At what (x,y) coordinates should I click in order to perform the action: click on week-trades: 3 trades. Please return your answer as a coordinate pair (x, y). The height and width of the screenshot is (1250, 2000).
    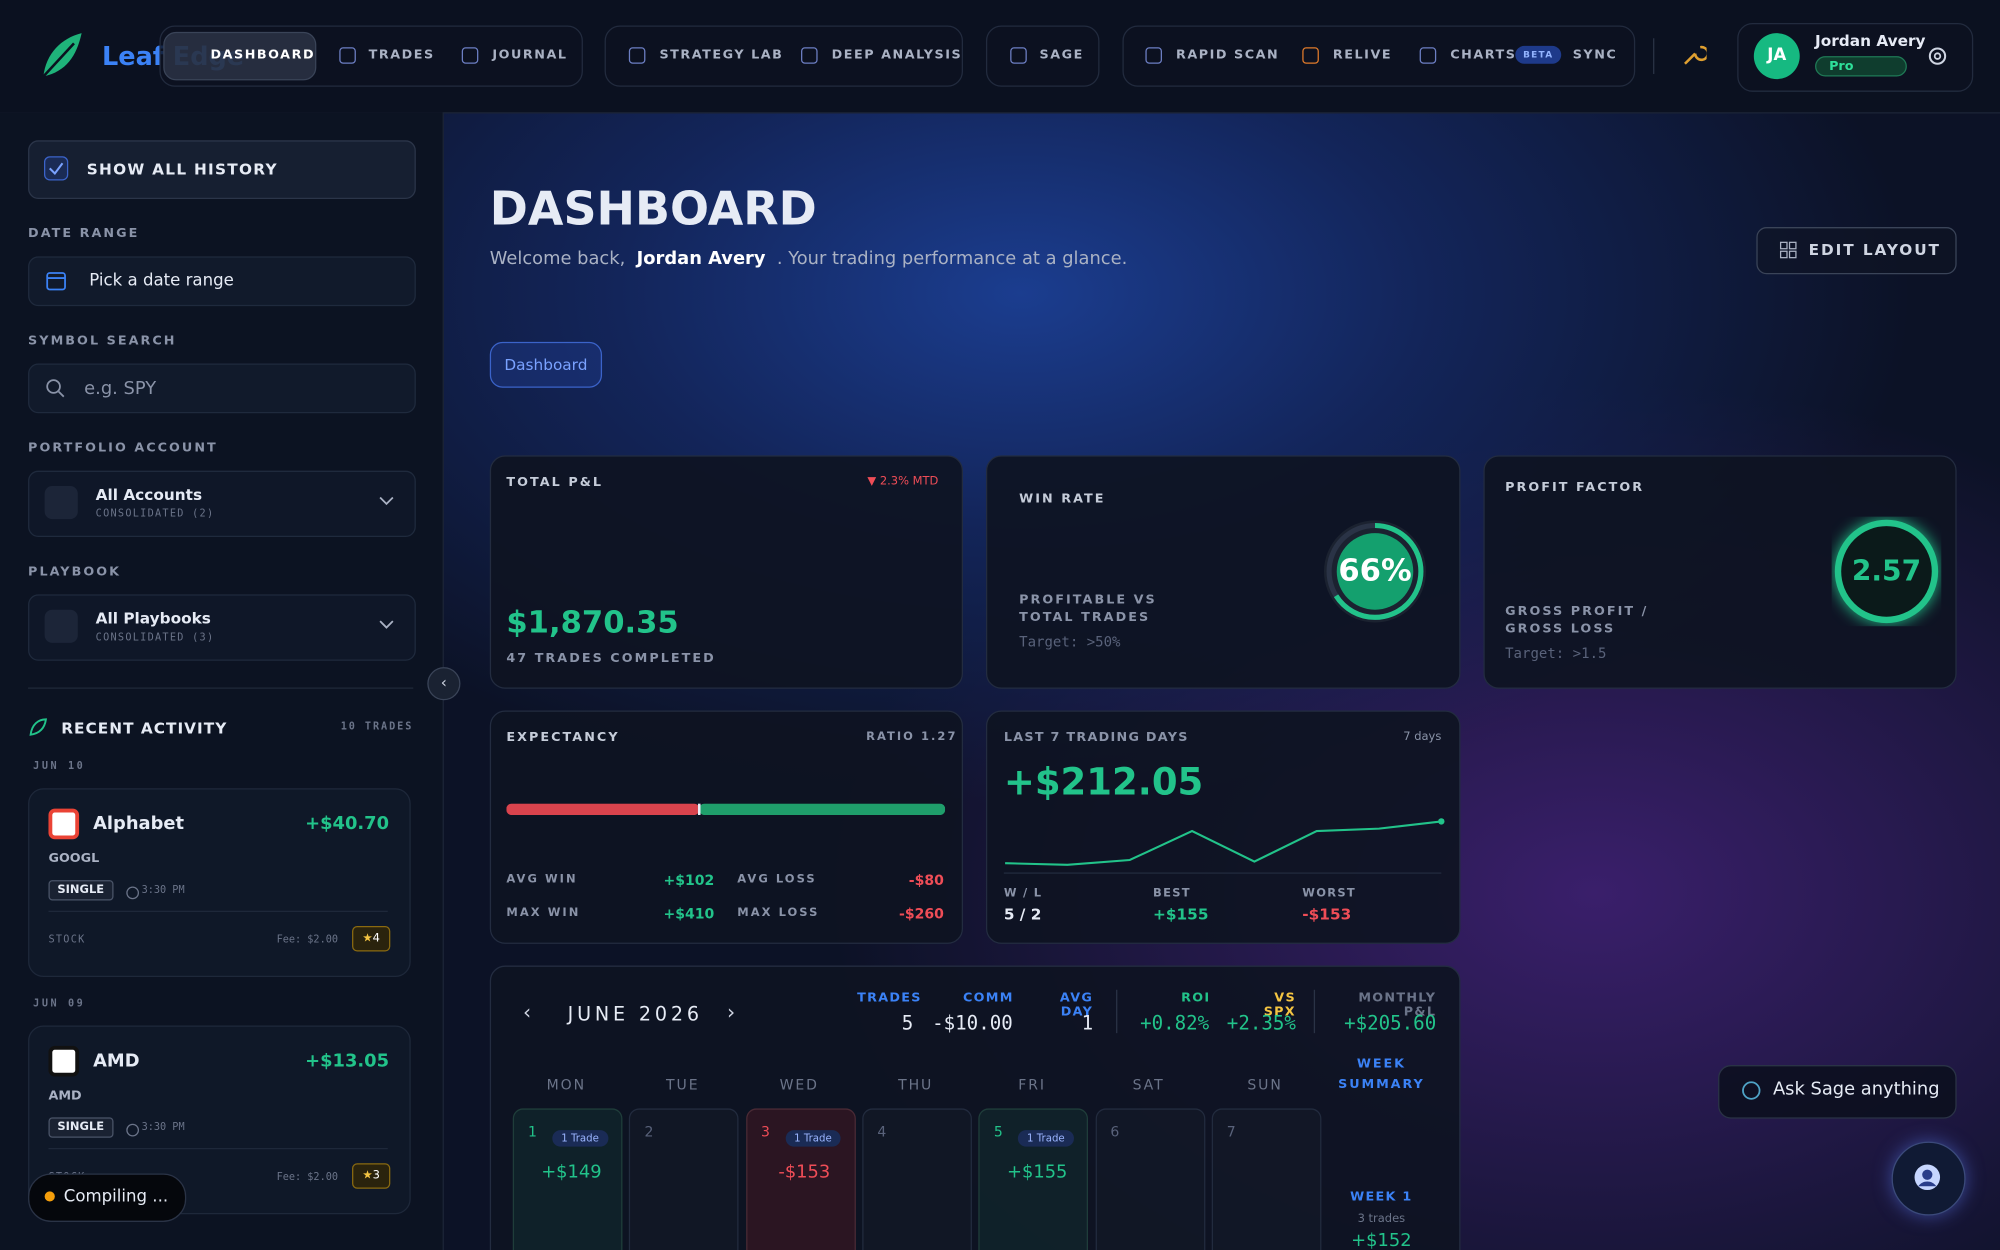
    Looking at the image, I should click on (1381, 1219).